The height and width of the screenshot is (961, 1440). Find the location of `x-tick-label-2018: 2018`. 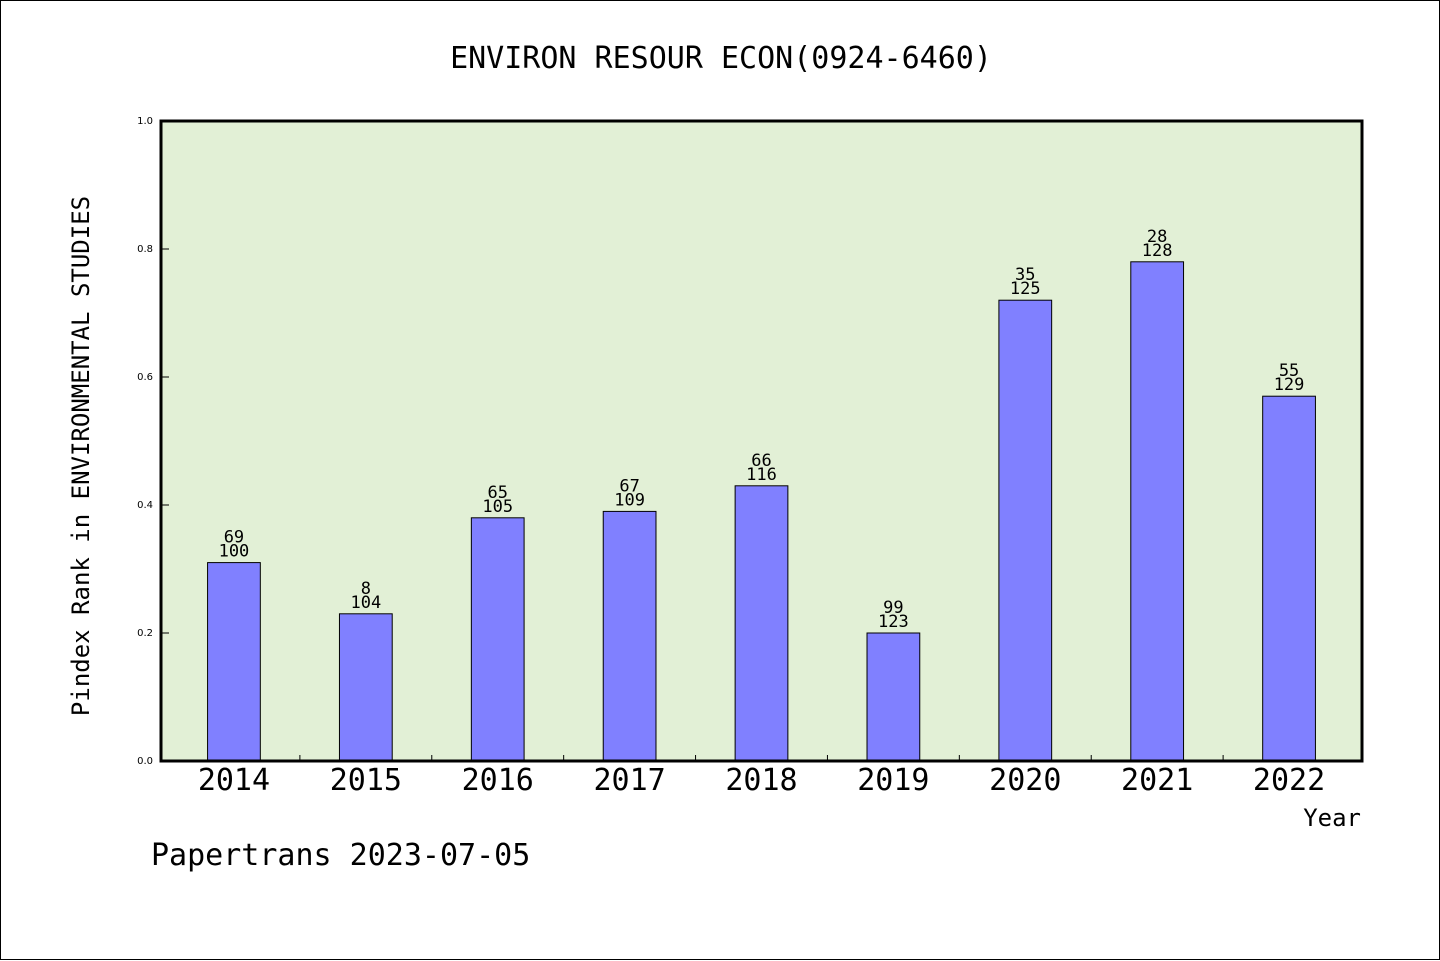

x-tick-label-2018: 2018 is located at coordinates (761, 780).